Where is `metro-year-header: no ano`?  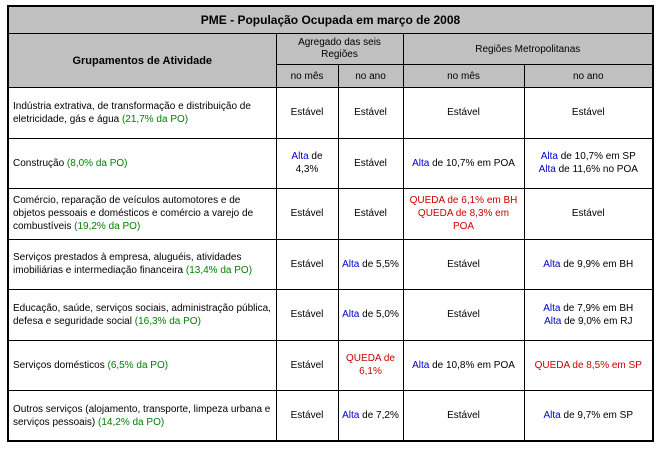
metro-year-header: no ano is located at coordinates (588, 76).